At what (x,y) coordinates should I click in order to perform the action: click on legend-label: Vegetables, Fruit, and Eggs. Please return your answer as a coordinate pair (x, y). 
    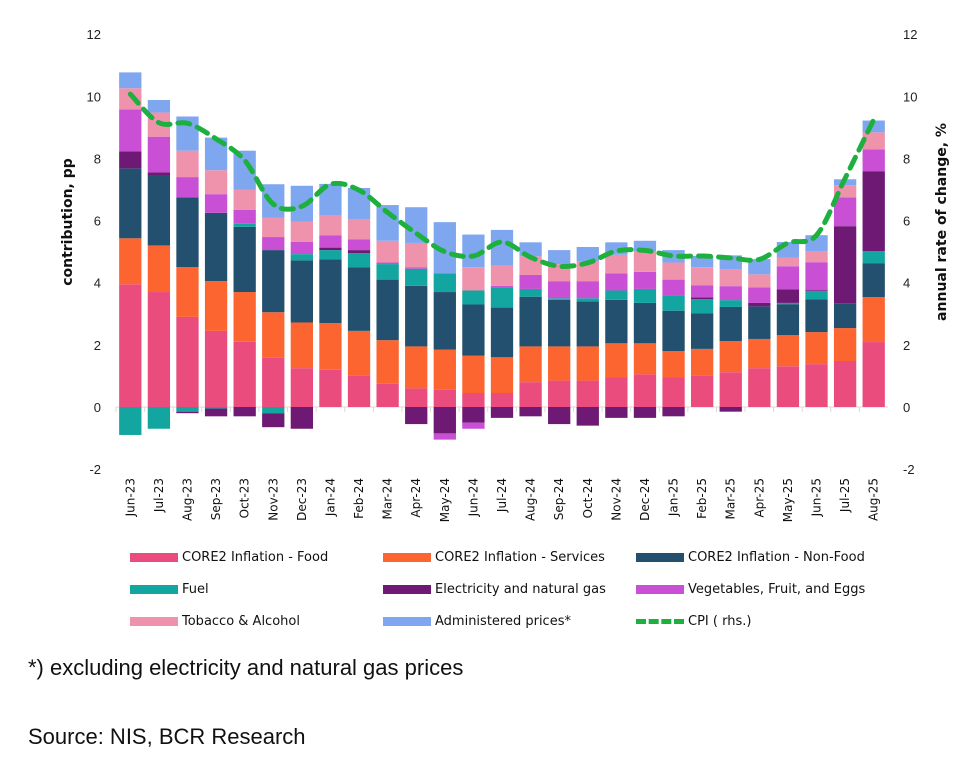
    Looking at the image, I should click on (777, 589).